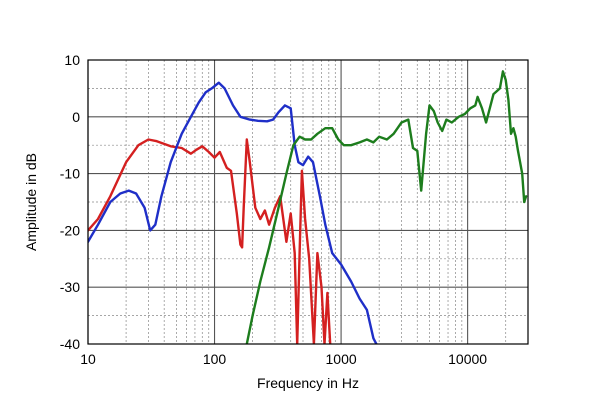 This screenshot has height=405, width=600. I want to click on x-tick-label: 1000, so click(341, 359).